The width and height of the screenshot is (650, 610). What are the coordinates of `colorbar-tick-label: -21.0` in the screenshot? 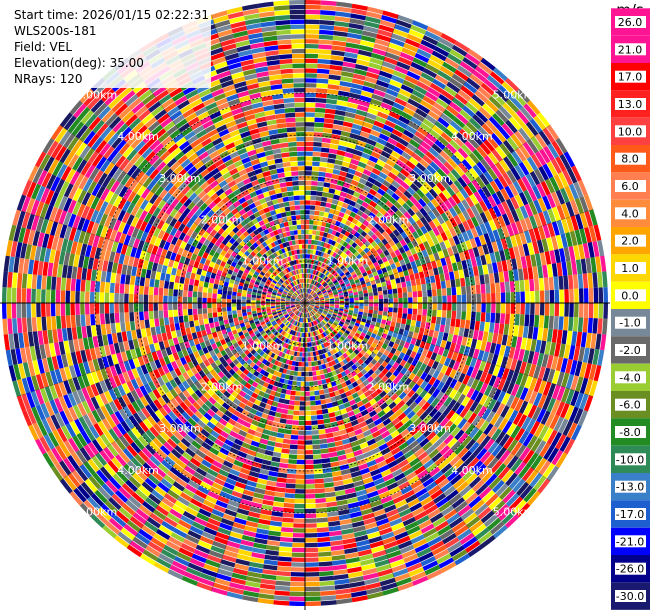 It's located at (630, 541).